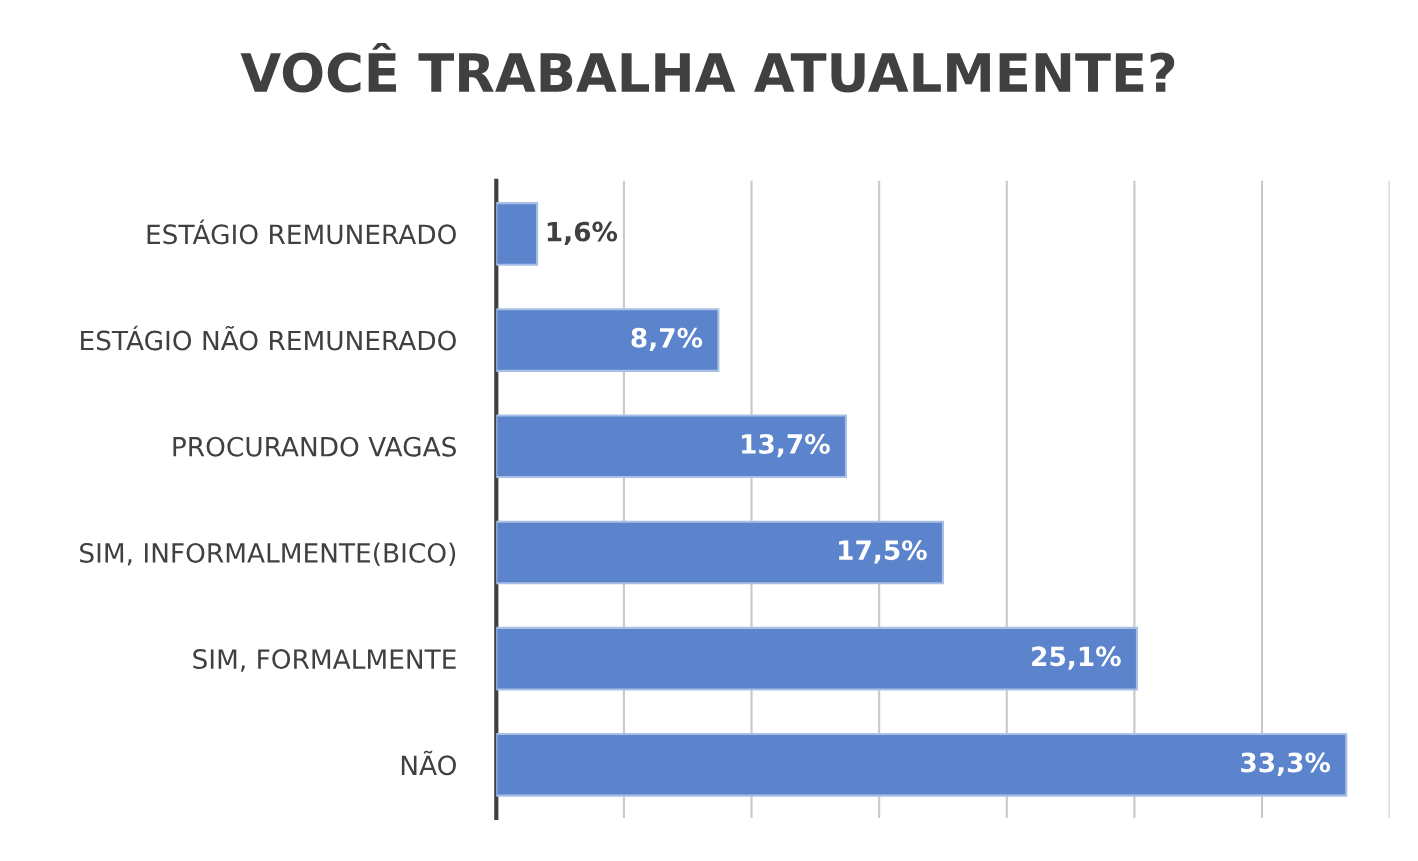  I want to click on data-label: 13,7%, so click(786, 445).